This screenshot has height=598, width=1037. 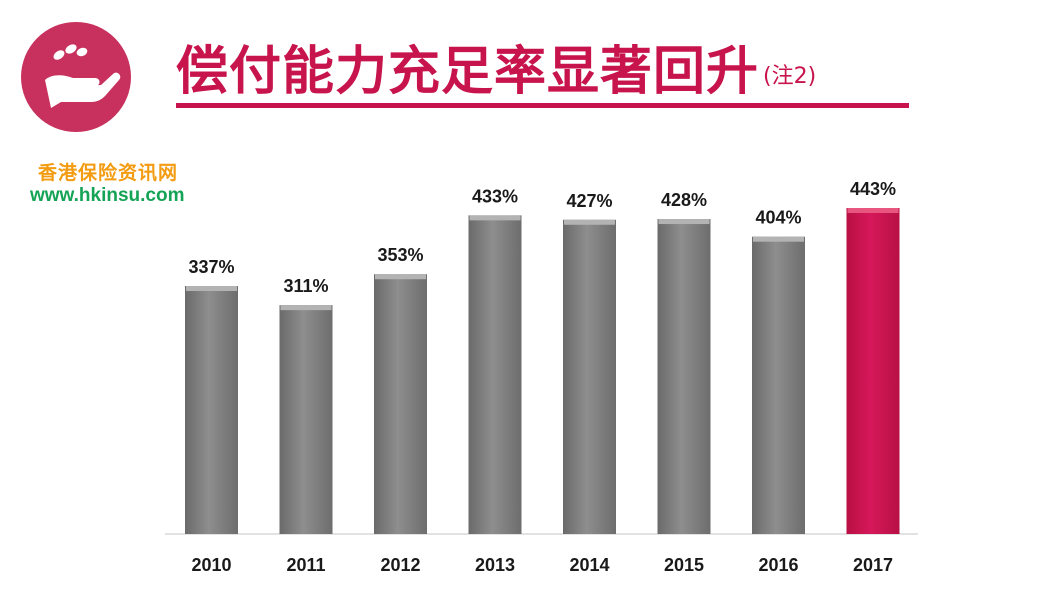 What do you see at coordinates (468, 72) in the screenshot?
I see `page-title: 偿付能力充足率显著回升` at bounding box center [468, 72].